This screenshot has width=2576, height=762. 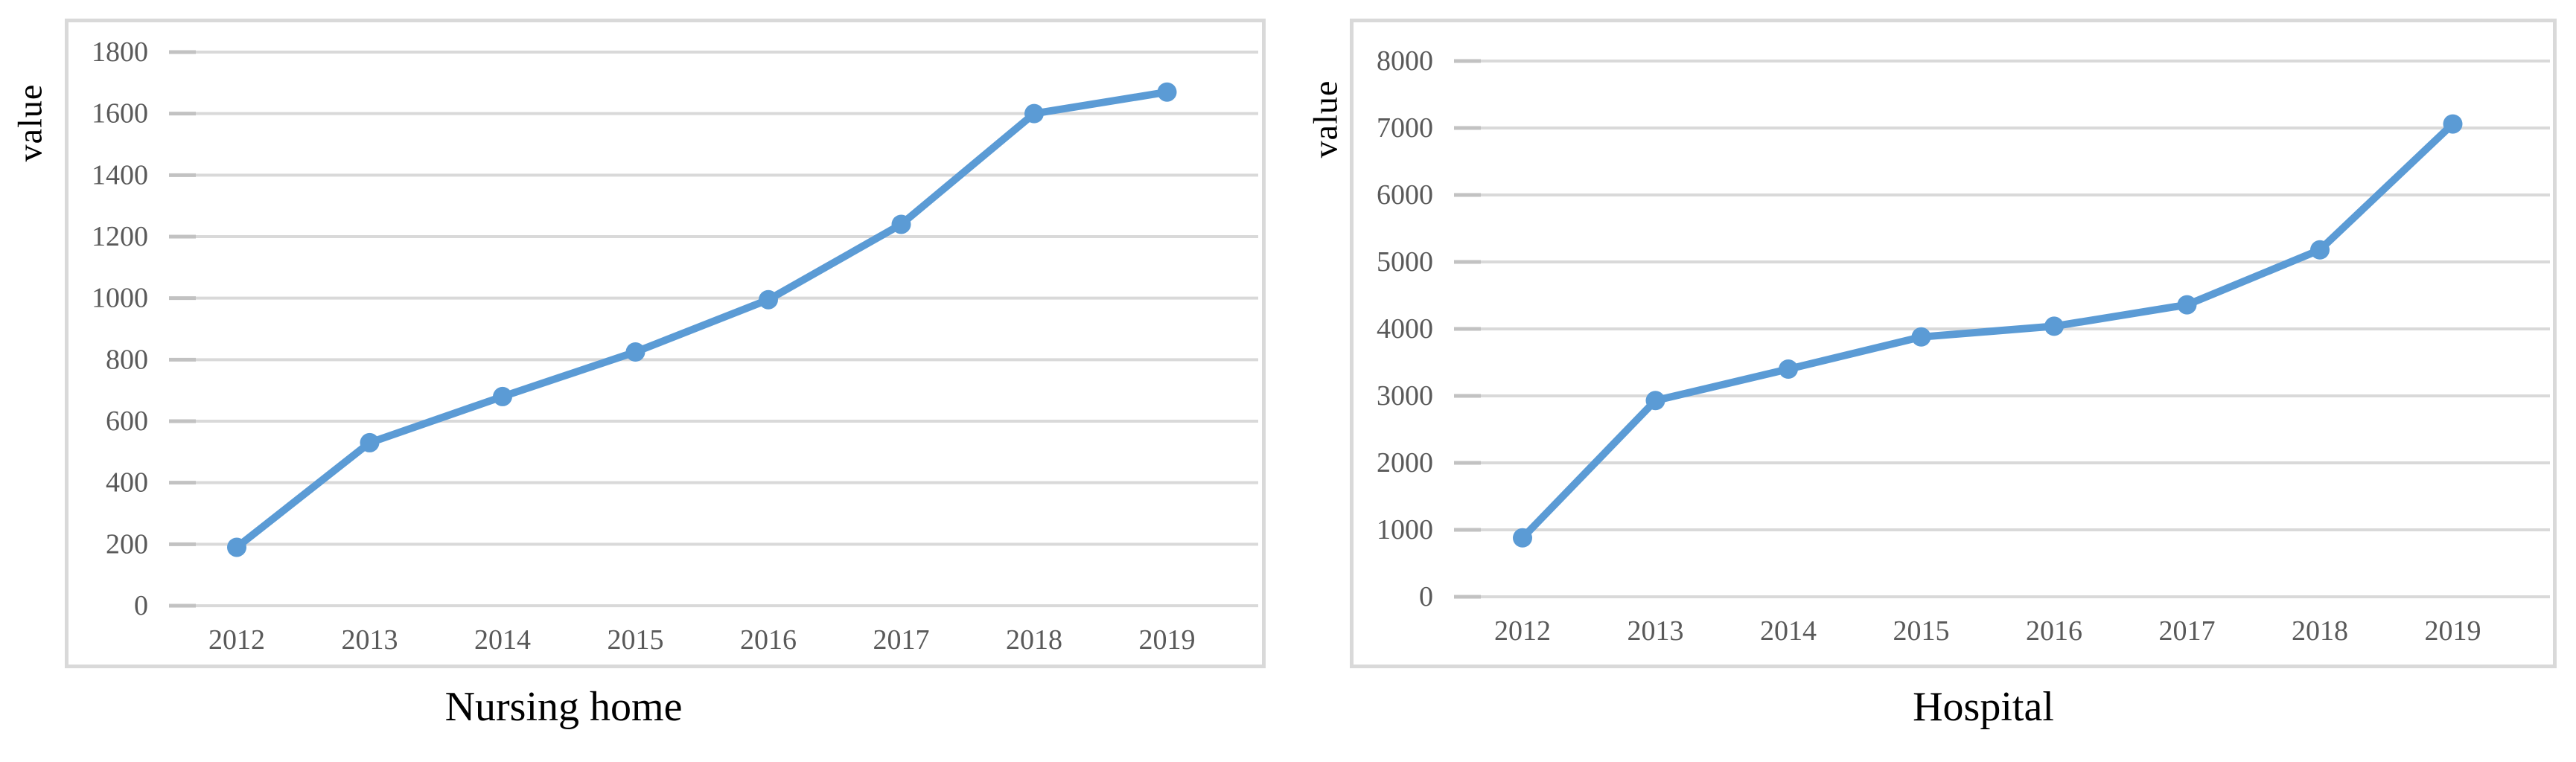 What do you see at coordinates (127, 544) in the screenshot?
I see `y-tick-label: 200` at bounding box center [127, 544].